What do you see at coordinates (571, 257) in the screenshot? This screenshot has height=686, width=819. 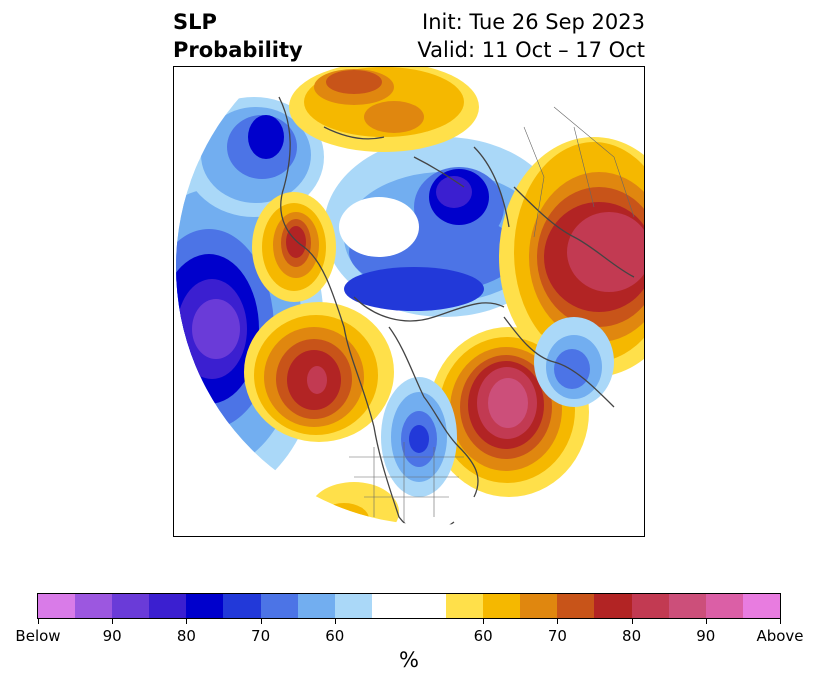 I see `anomaly-northern-europe` at bounding box center [571, 257].